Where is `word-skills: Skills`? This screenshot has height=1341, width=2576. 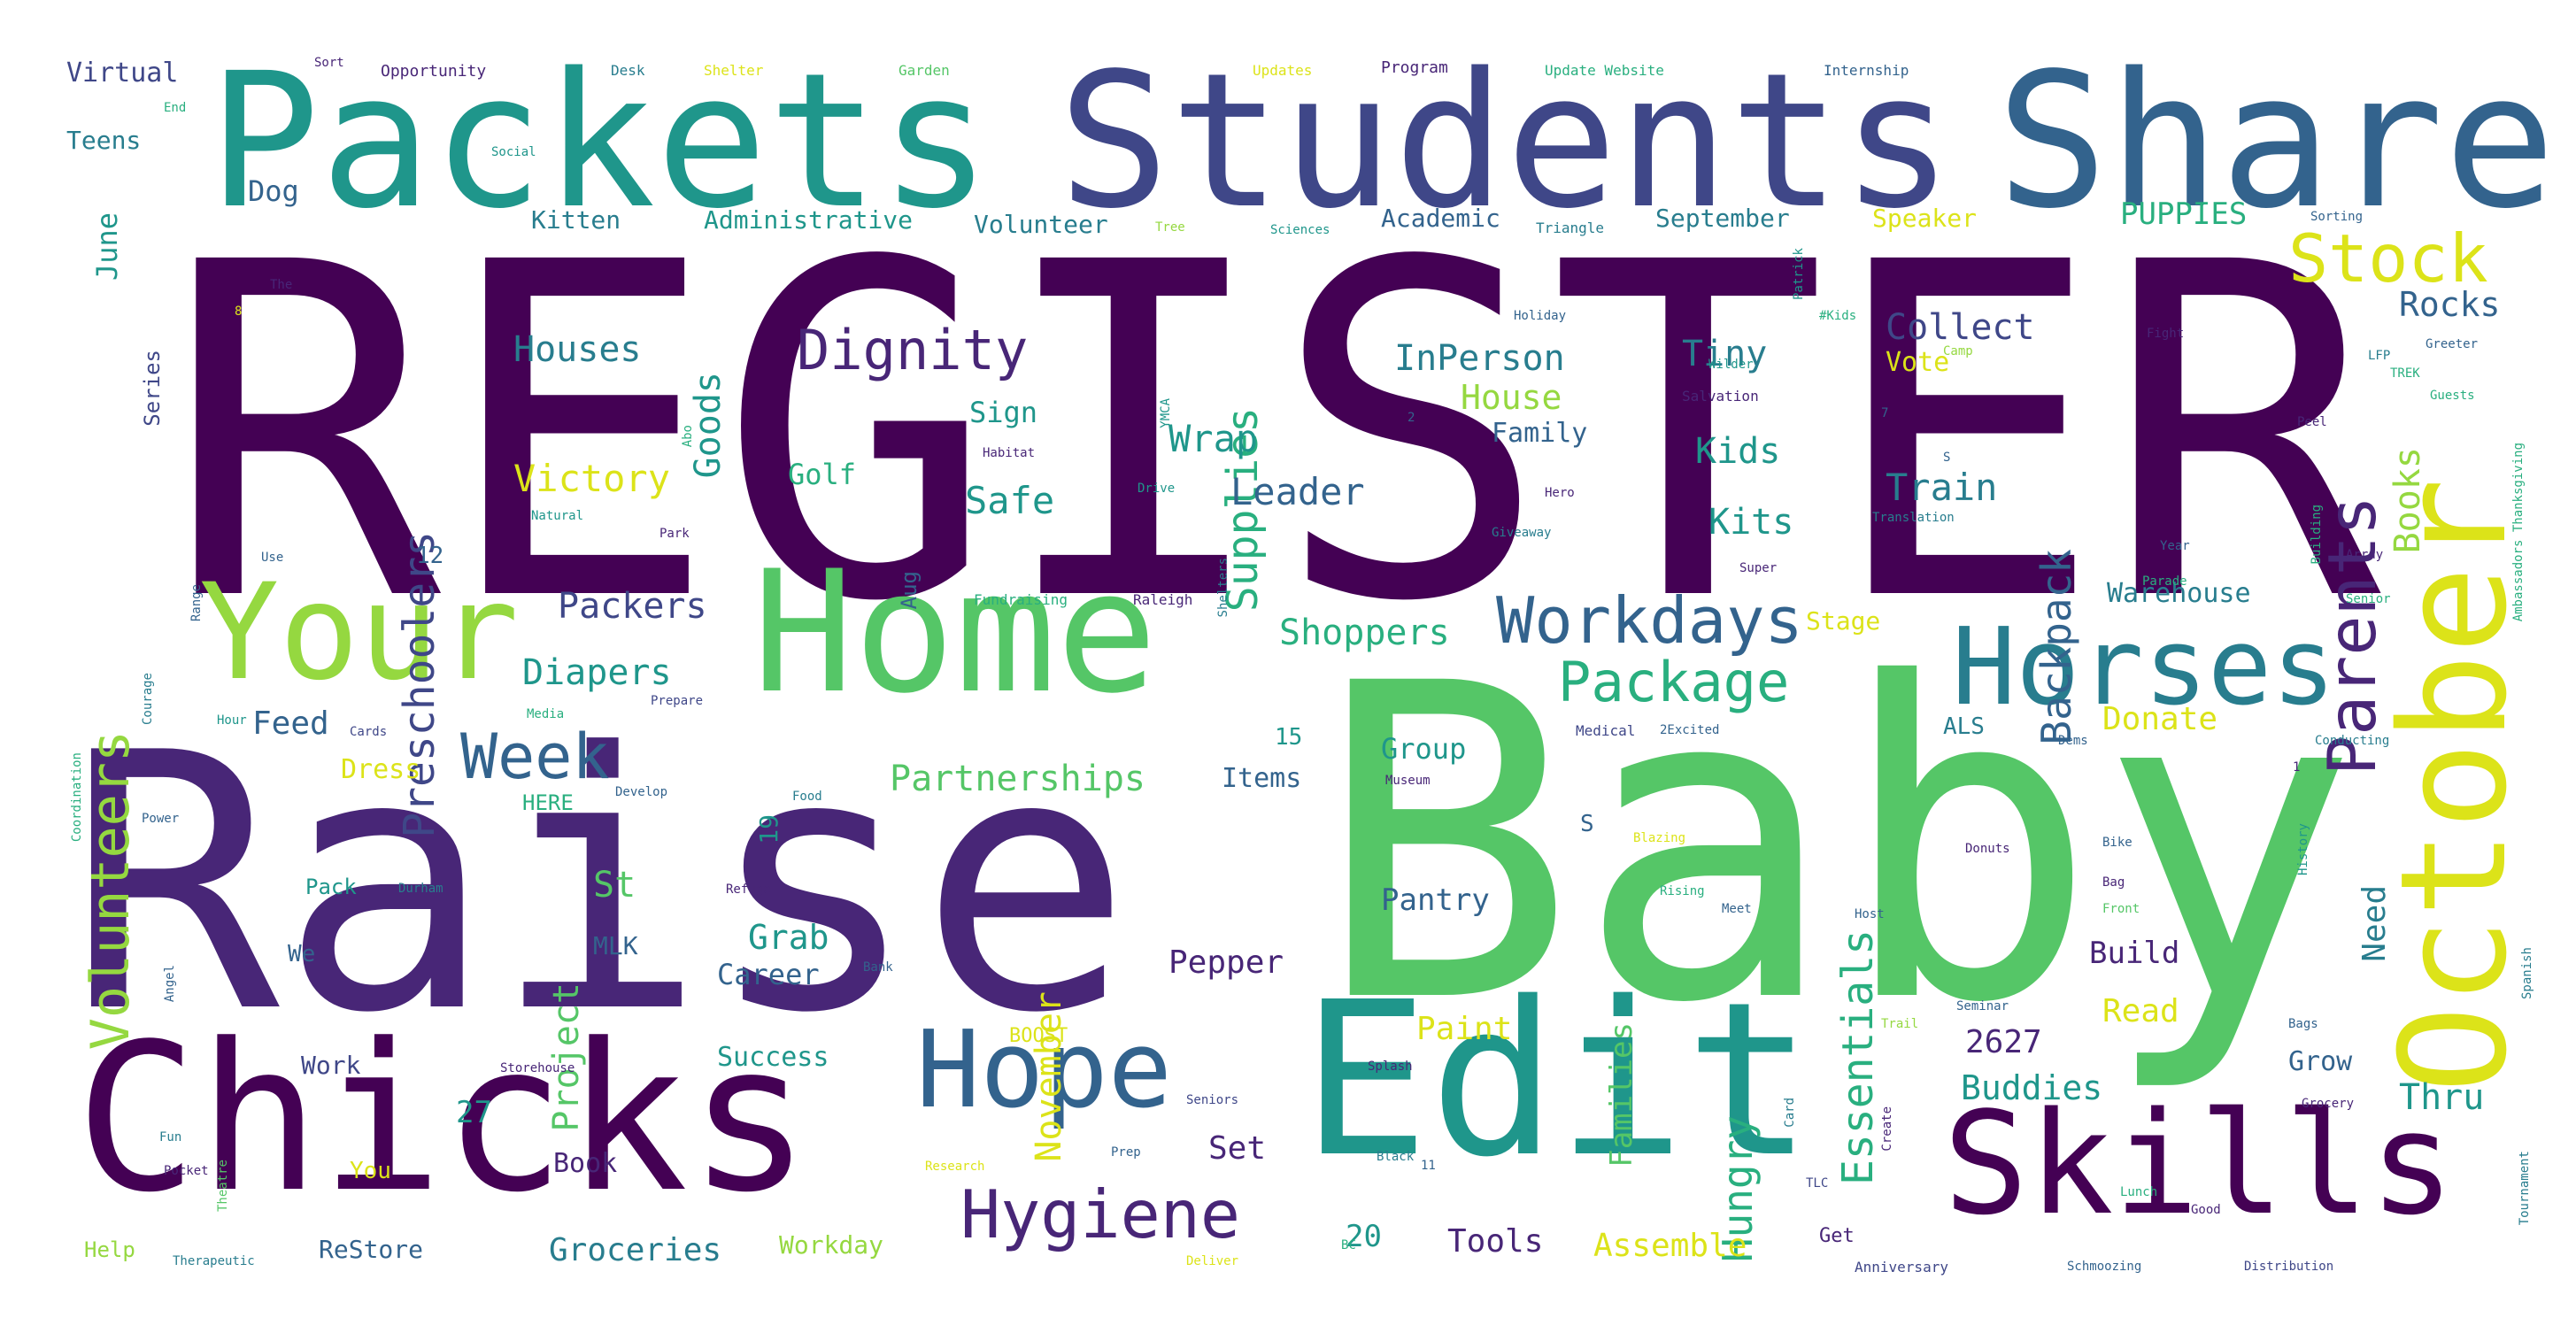
word-skills: Skills is located at coordinates (2199, 1163).